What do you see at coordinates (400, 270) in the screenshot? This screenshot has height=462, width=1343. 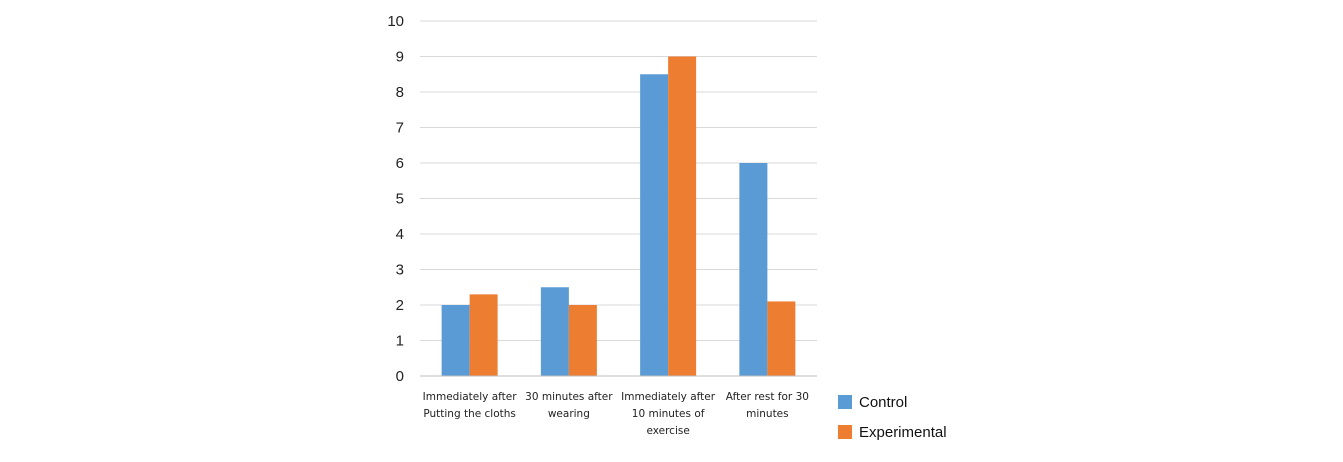 I see `y-tick-label: 3` at bounding box center [400, 270].